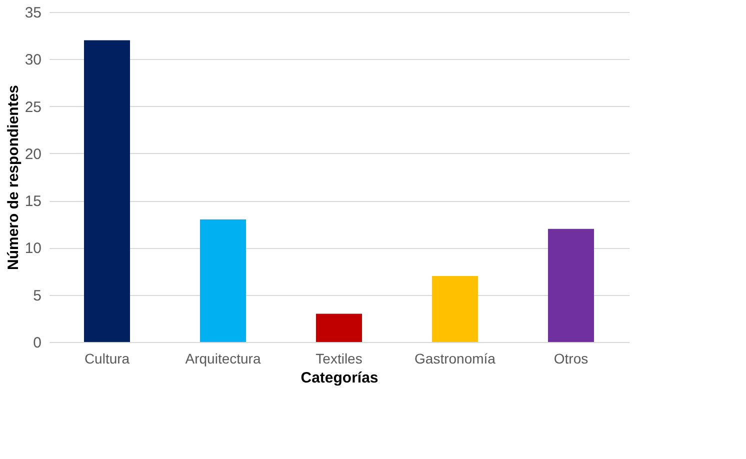 This screenshot has width=746, height=459. I want to click on x-tick-label: Gastronomía, so click(455, 358).